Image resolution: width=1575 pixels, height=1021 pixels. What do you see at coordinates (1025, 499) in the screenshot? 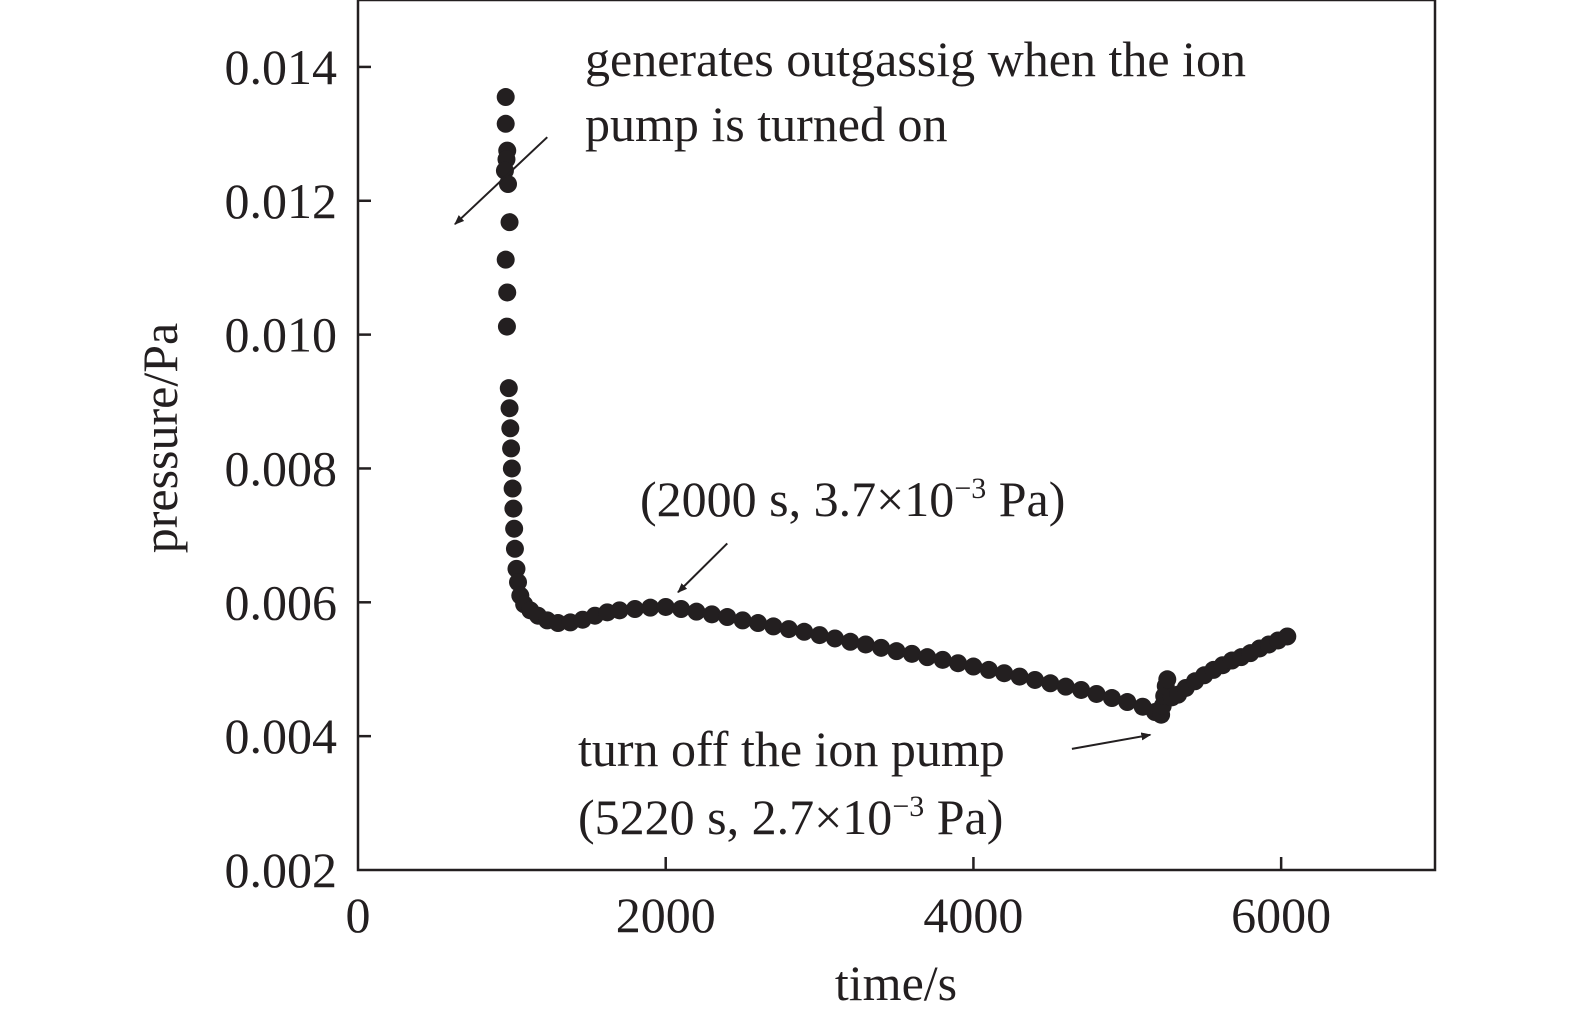
I see `annotation-point-2000-unit: Pa)` at bounding box center [1025, 499].